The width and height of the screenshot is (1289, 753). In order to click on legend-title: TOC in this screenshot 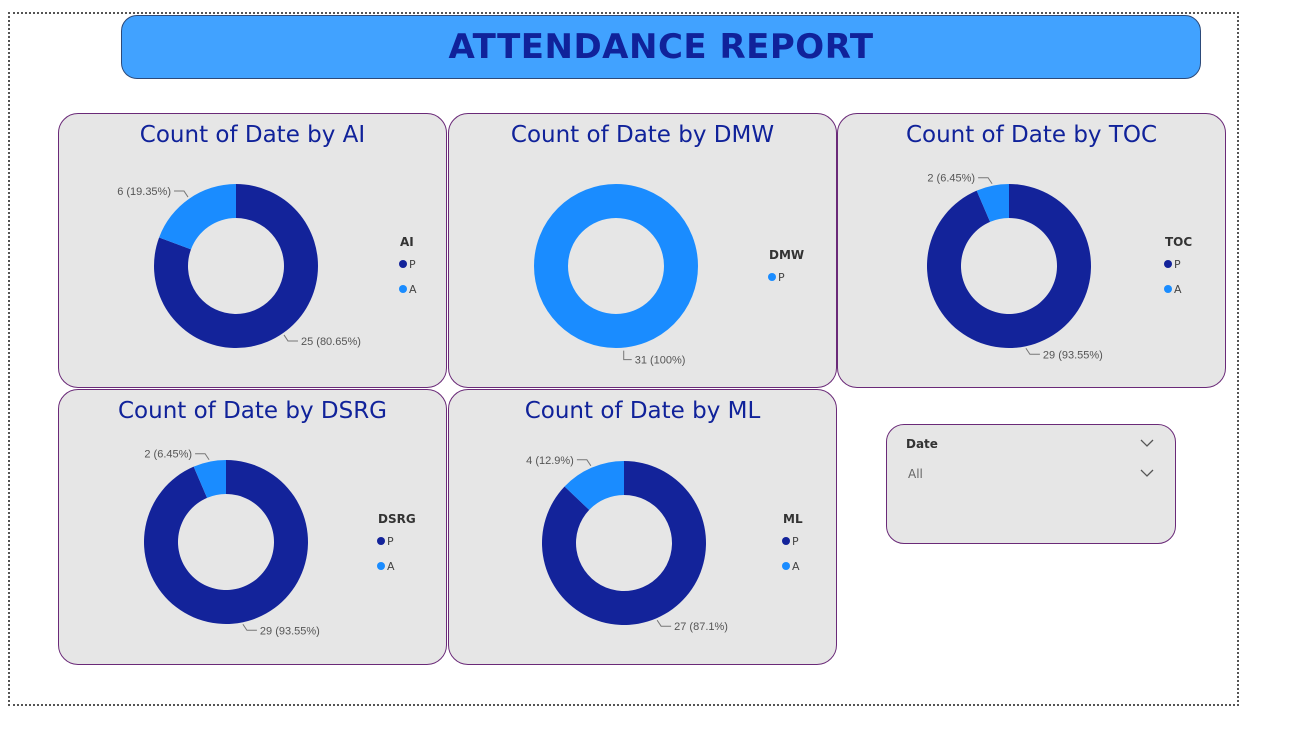, I will do `click(1178, 242)`.